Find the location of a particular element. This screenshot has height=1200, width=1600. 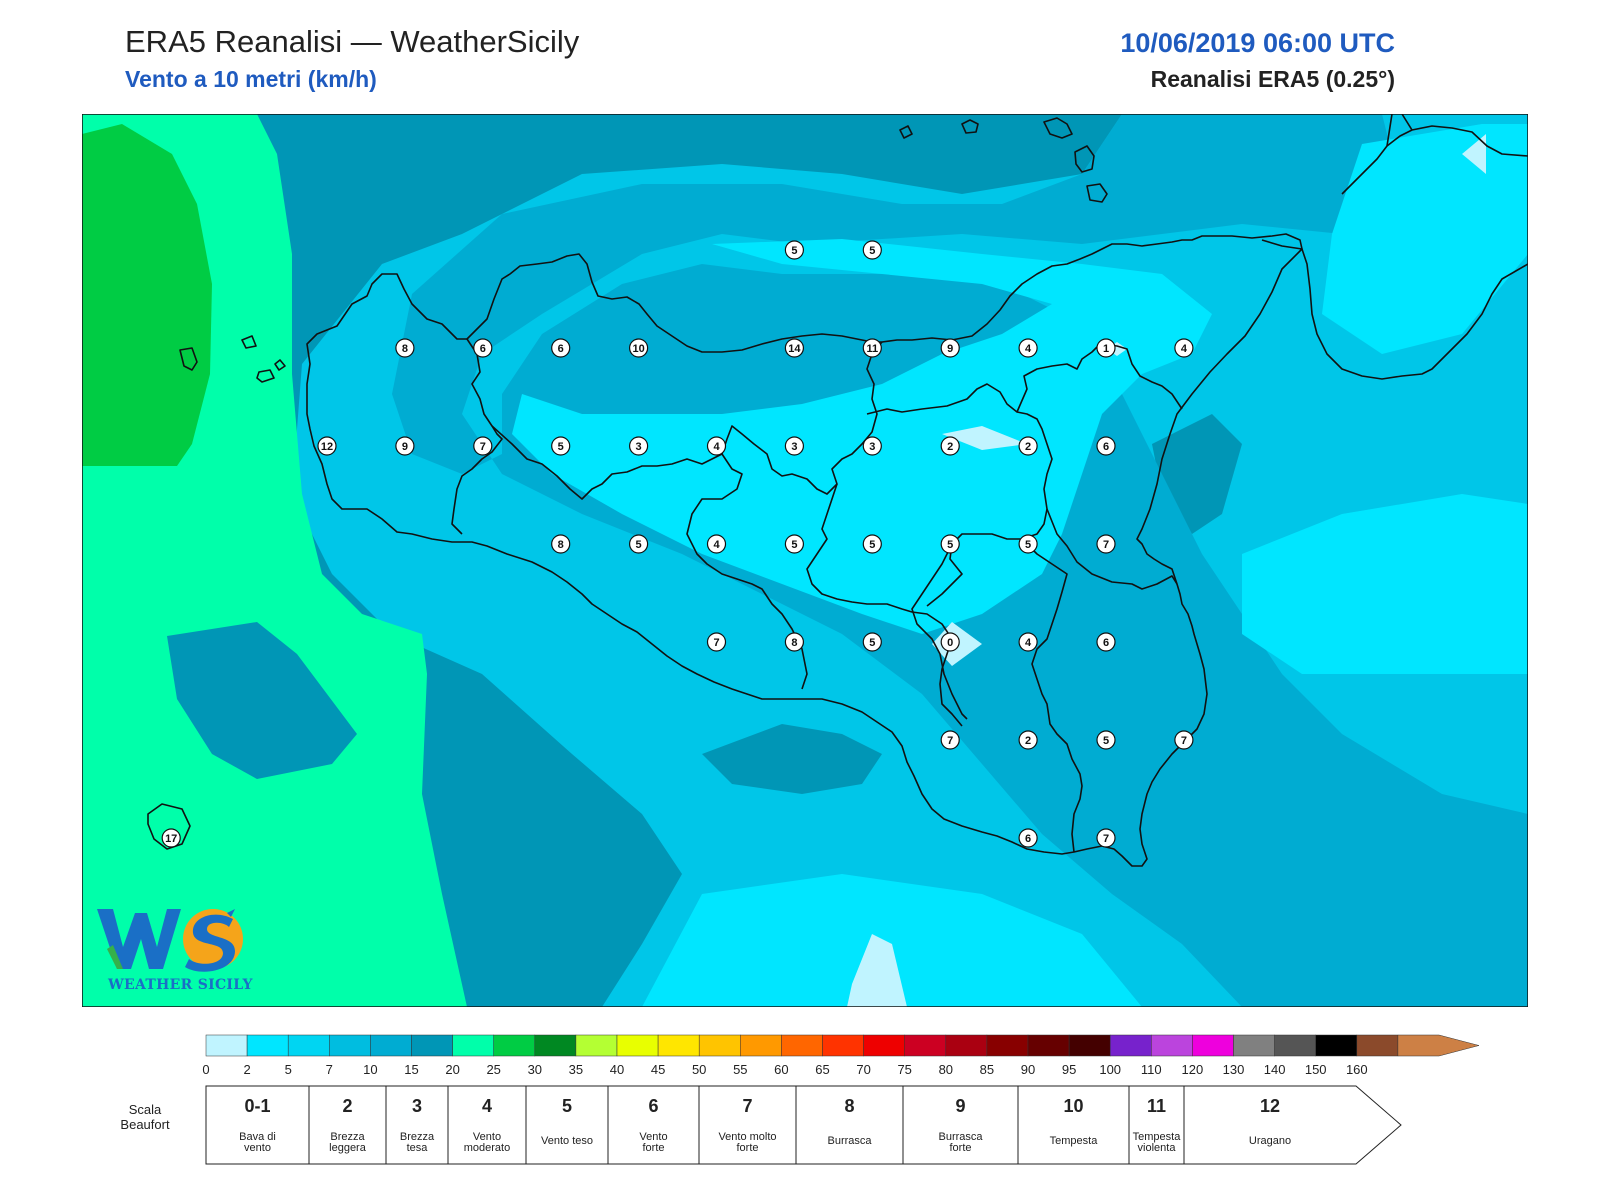

scale-tick-label: 7 is located at coordinates (329, 1069).